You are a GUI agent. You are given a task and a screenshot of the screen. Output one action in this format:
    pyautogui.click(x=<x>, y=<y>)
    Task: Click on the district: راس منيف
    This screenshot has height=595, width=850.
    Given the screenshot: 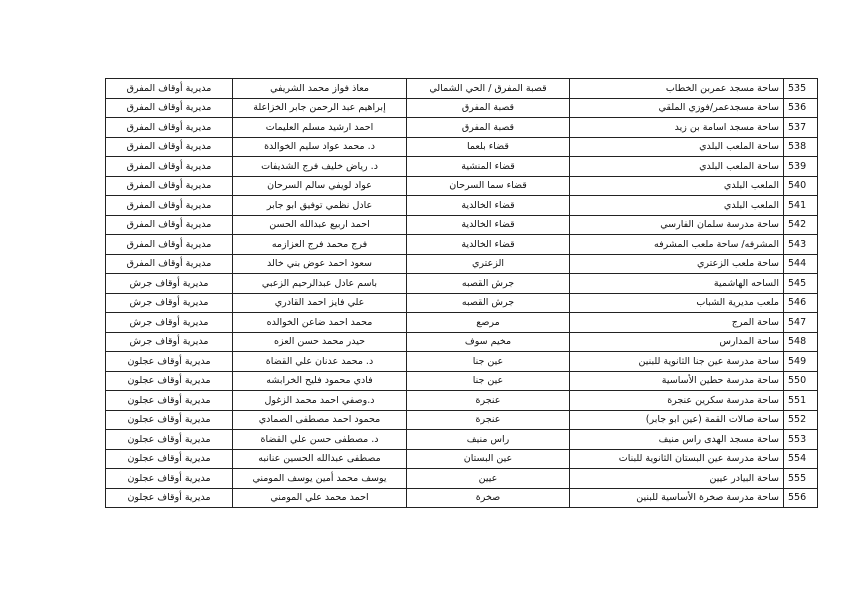 What is the action you would take?
    pyautogui.click(x=488, y=439)
    